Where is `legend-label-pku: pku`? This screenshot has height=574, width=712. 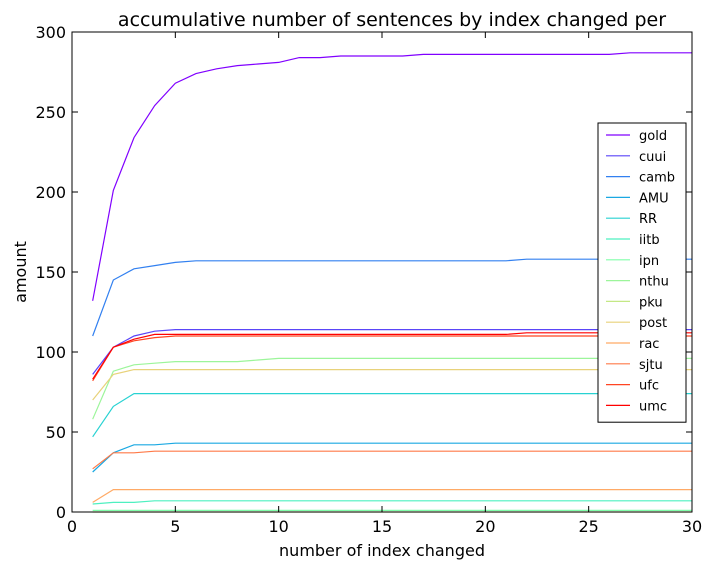 legend-label-pku: pku is located at coordinates (651, 302).